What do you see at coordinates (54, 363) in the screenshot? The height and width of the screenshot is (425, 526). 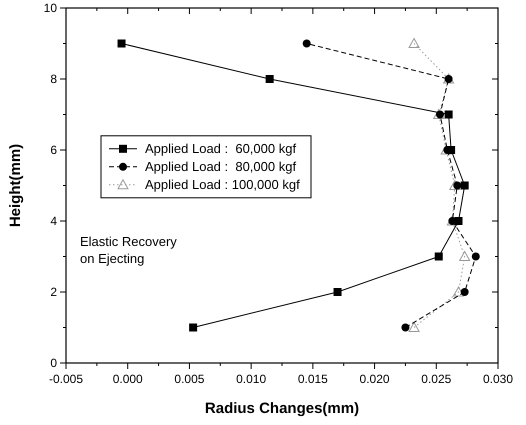 I see `y-tick-label: 0` at bounding box center [54, 363].